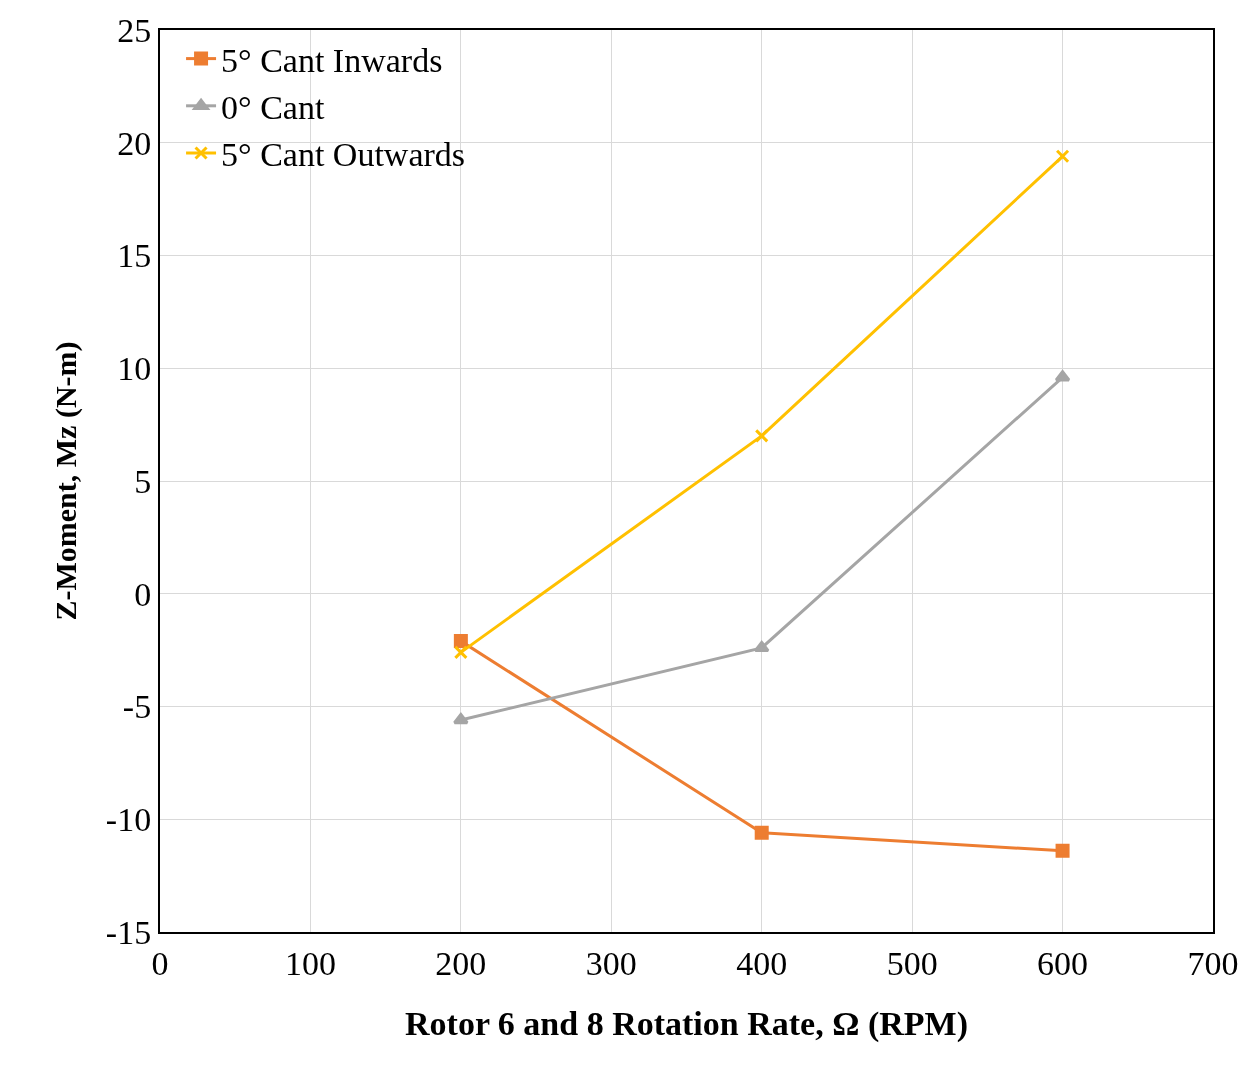 This screenshot has width=1253, height=1082. What do you see at coordinates (143, 594) in the screenshot?
I see `y-tick-label: 0` at bounding box center [143, 594].